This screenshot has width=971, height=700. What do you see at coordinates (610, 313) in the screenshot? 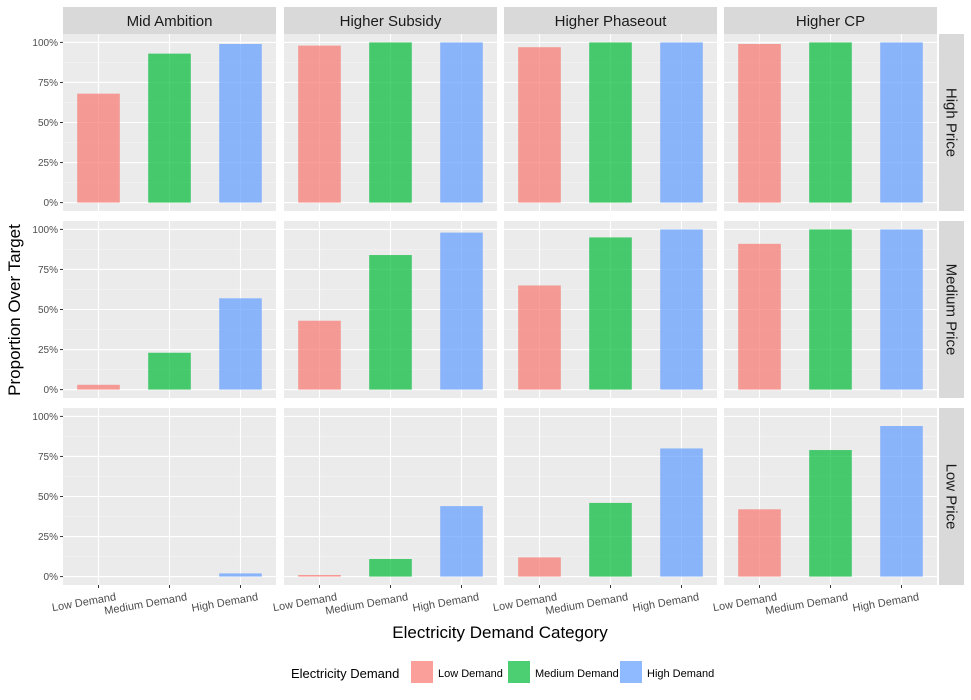
I see `bar-medium-price-higher-phaseout-medium-demand` at bounding box center [610, 313].